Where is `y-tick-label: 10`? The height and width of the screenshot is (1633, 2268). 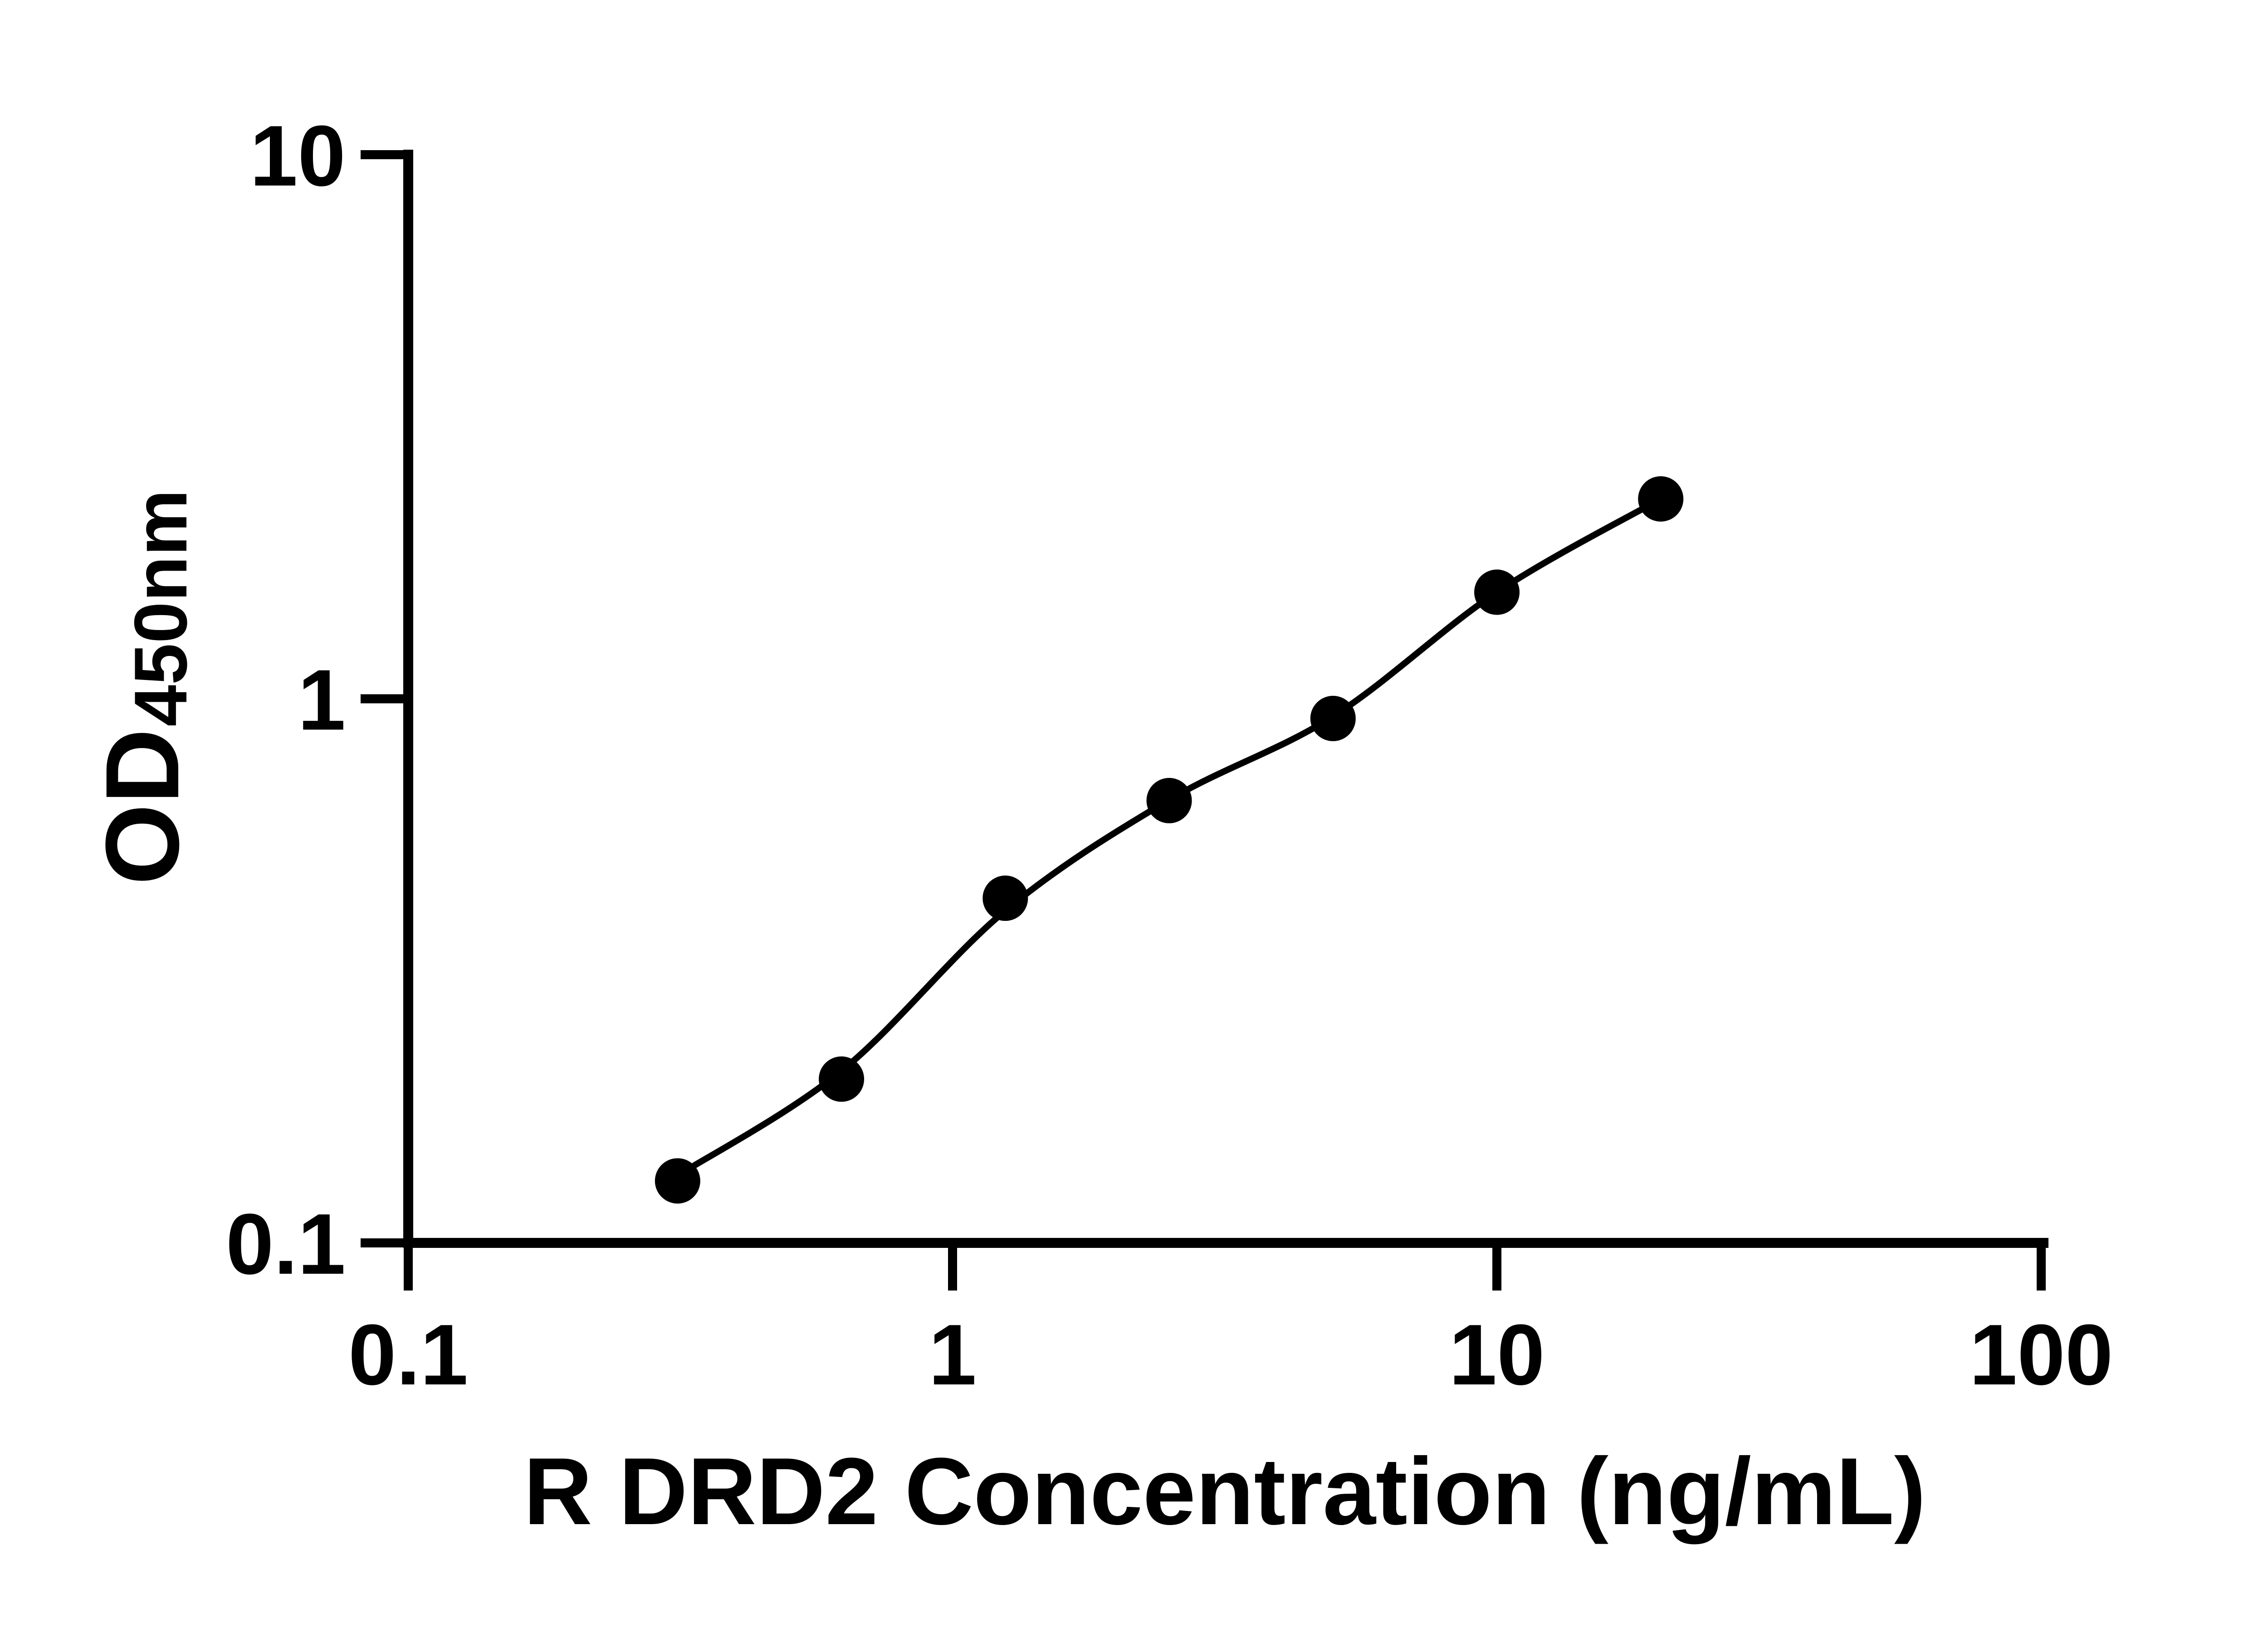 y-tick-label: 10 is located at coordinates (298, 156).